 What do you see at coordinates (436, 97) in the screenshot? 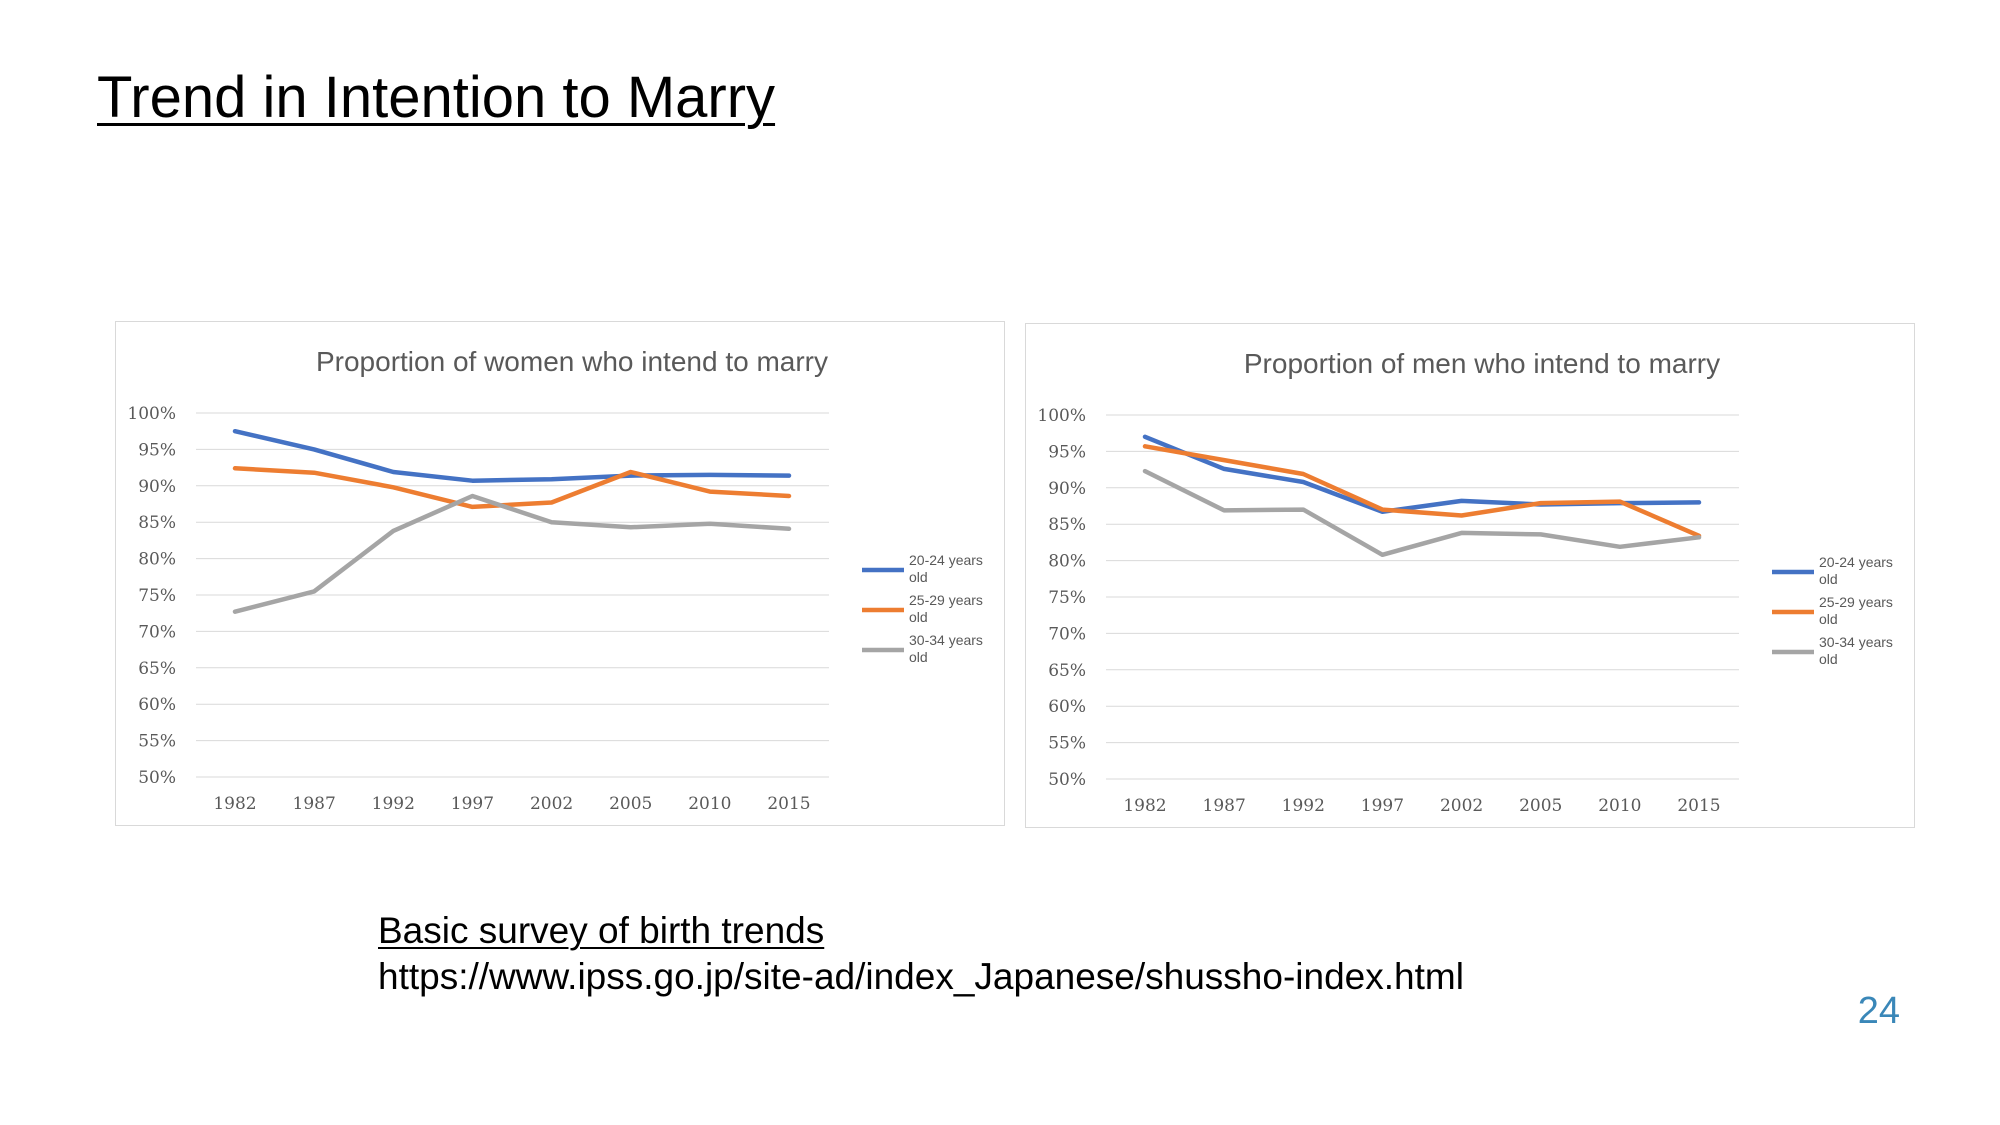
I see `slide-title: Trend in Intention to Marry` at bounding box center [436, 97].